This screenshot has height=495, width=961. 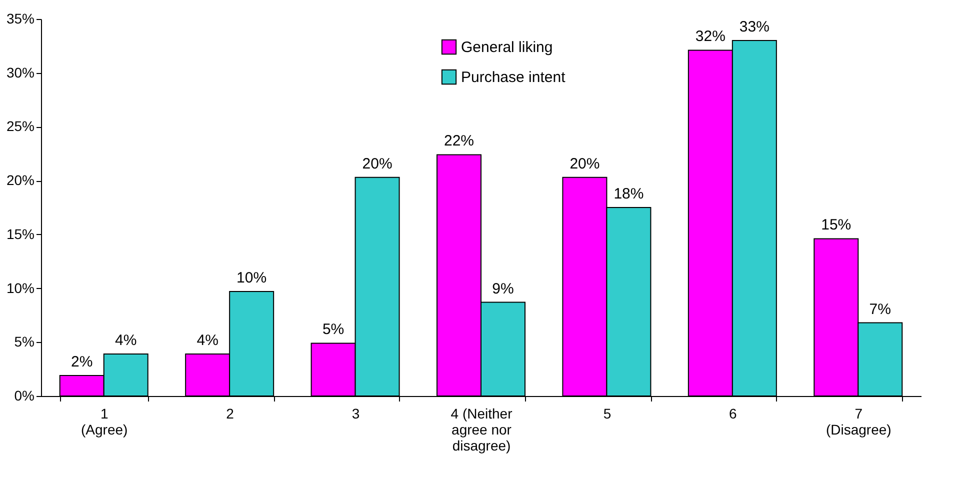 I want to click on x-tick-label: 3, so click(x=356, y=414).